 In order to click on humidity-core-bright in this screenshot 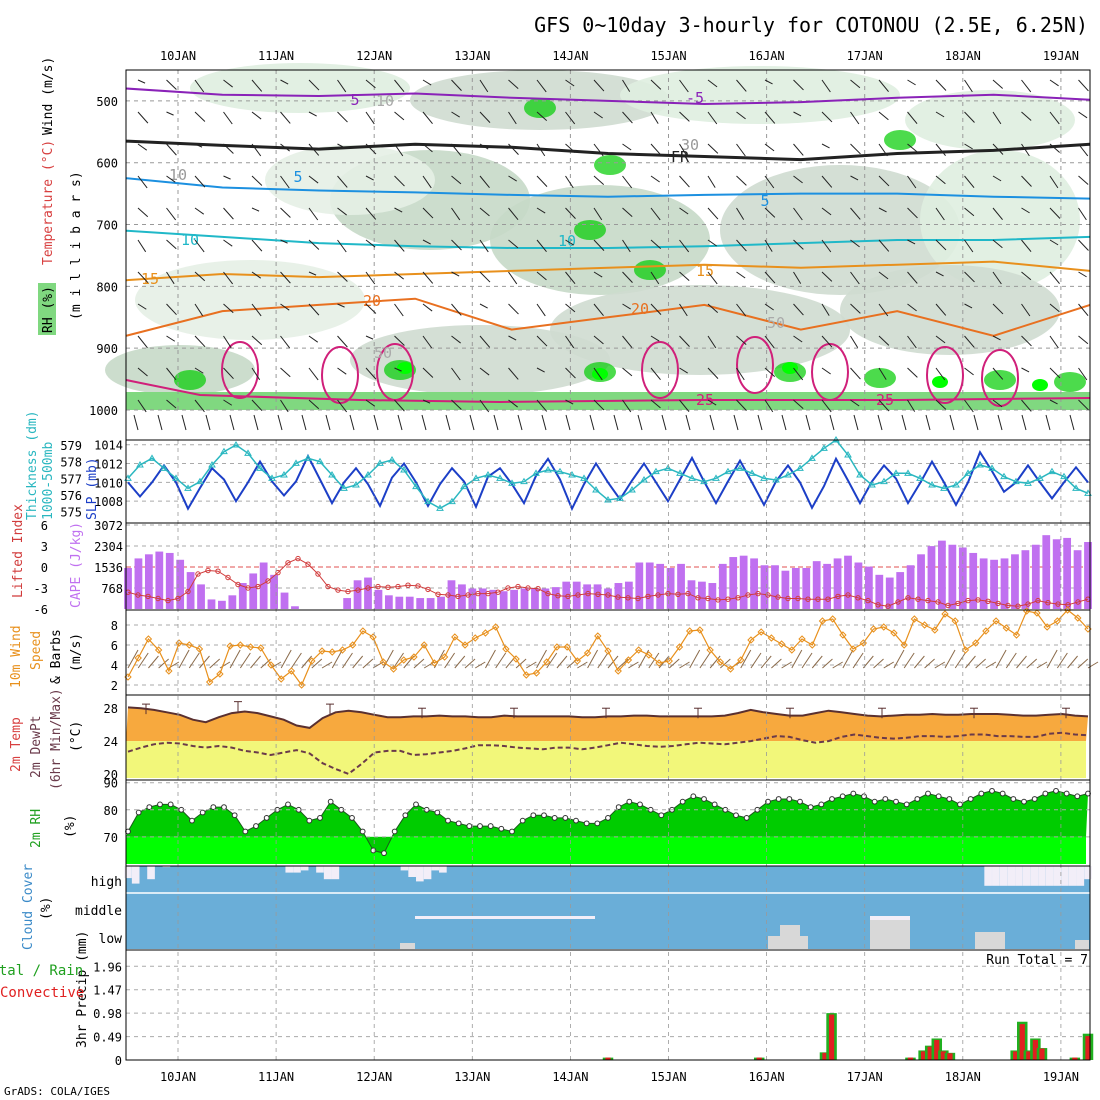, I will do `click(405, 368)`.